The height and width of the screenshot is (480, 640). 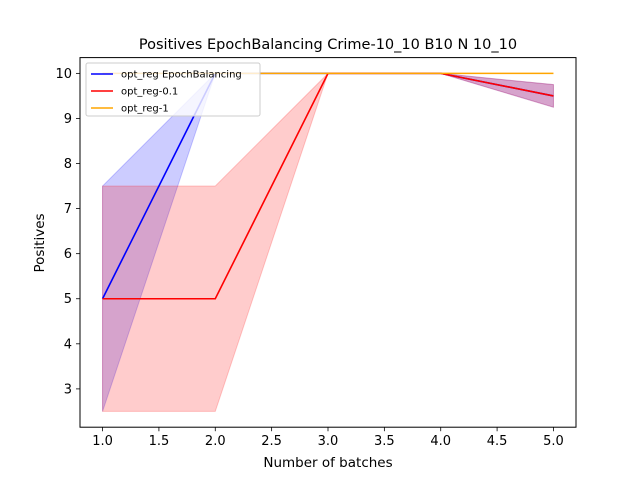 What do you see at coordinates (40, 242) in the screenshot?
I see `y-axis-label: Positives` at bounding box center [40, 242].